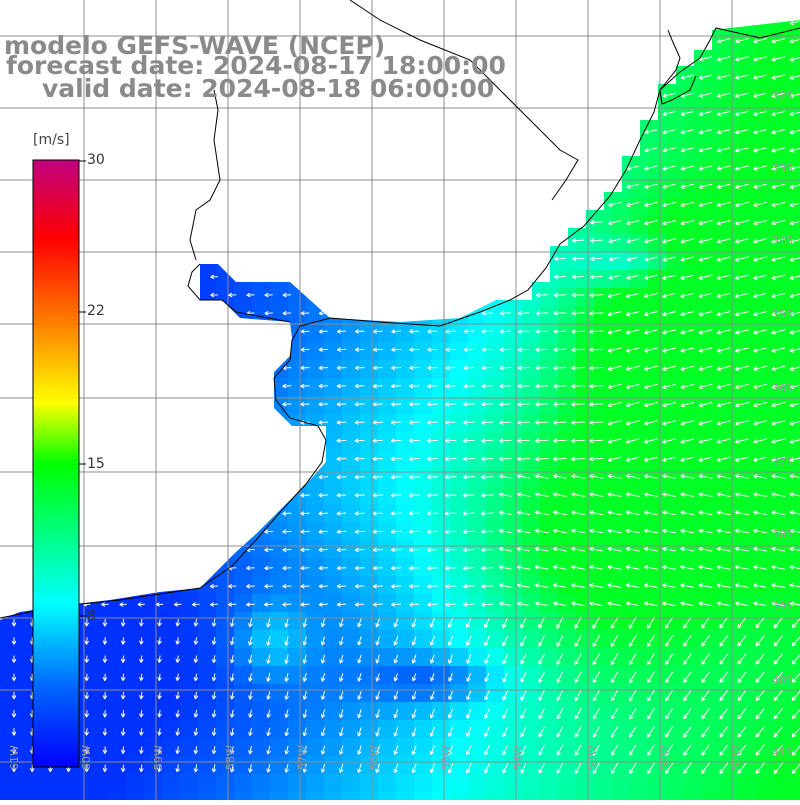  Describe the element at coordinates (782, 462) in the screenshot. I see `lat-label: 37S` at that location.